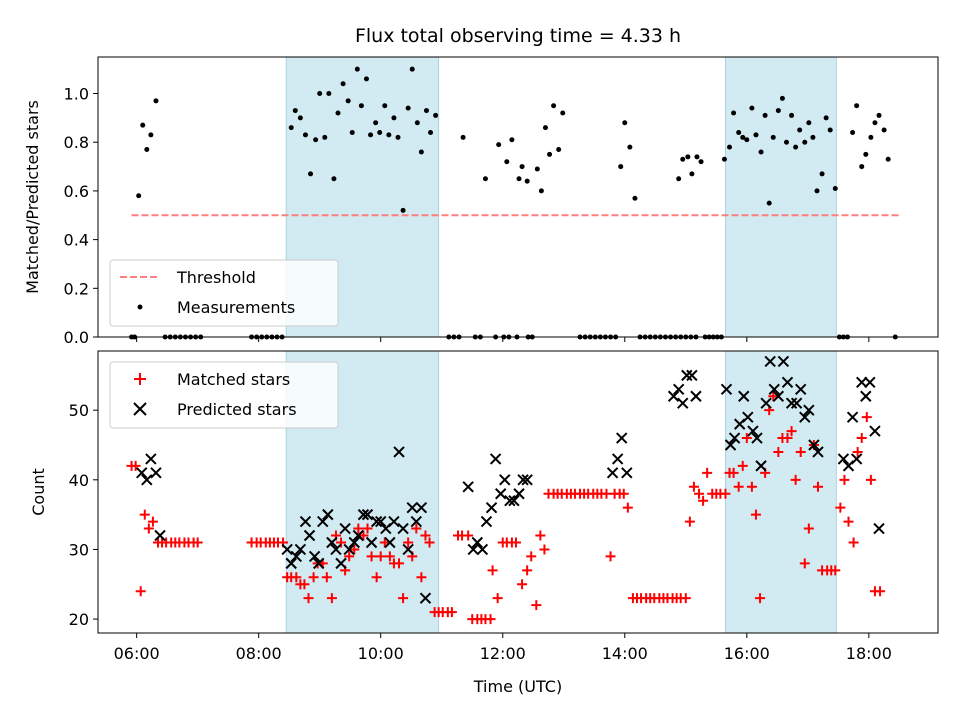  What do you see at coordinates (81, 216) in the screenshot?
I see `top-y-ticks: 0.0 0.2 0.4 0.6 0.8 1.0` at bounding box center [81, 216].